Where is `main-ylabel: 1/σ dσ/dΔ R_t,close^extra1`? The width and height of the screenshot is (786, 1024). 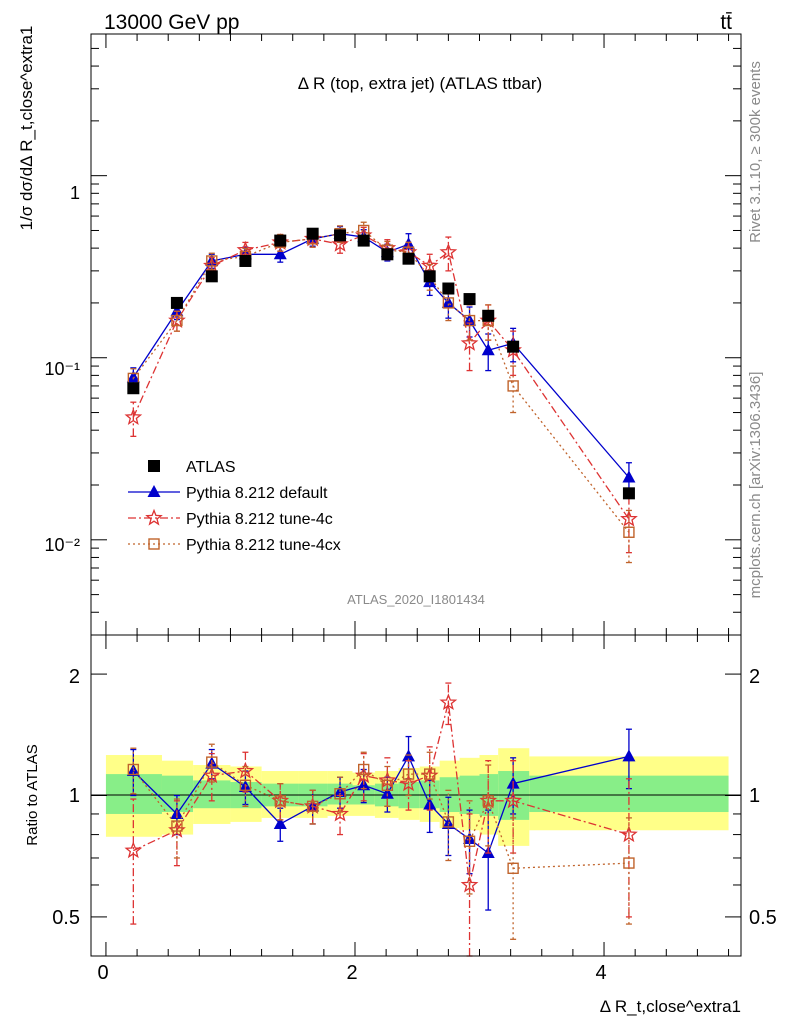 main-ylabel: 1/σ dσ/dΔ R_t,close^extra1 is located at coordinates (26, 128).